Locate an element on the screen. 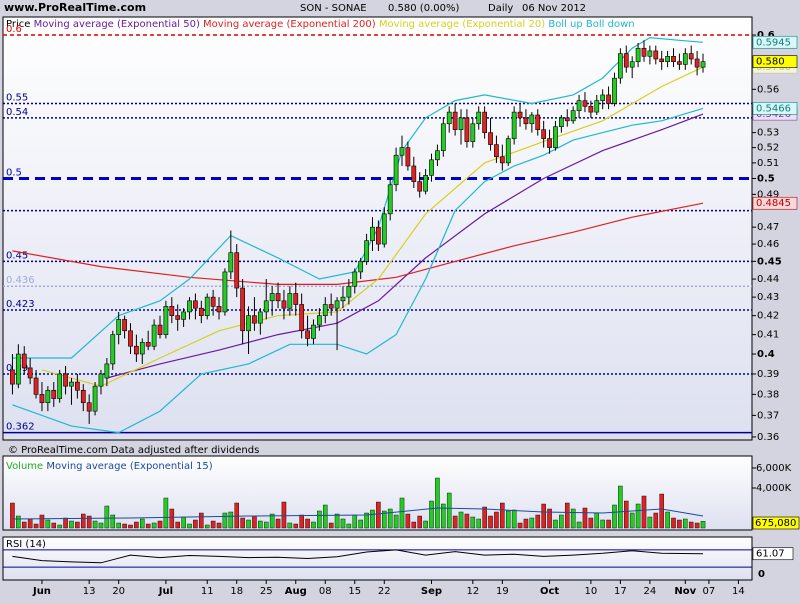 Image resolution: width=800 pixels, height=604 pixels. y-tick-label: 0.47 is located at coordinates (768, 227).